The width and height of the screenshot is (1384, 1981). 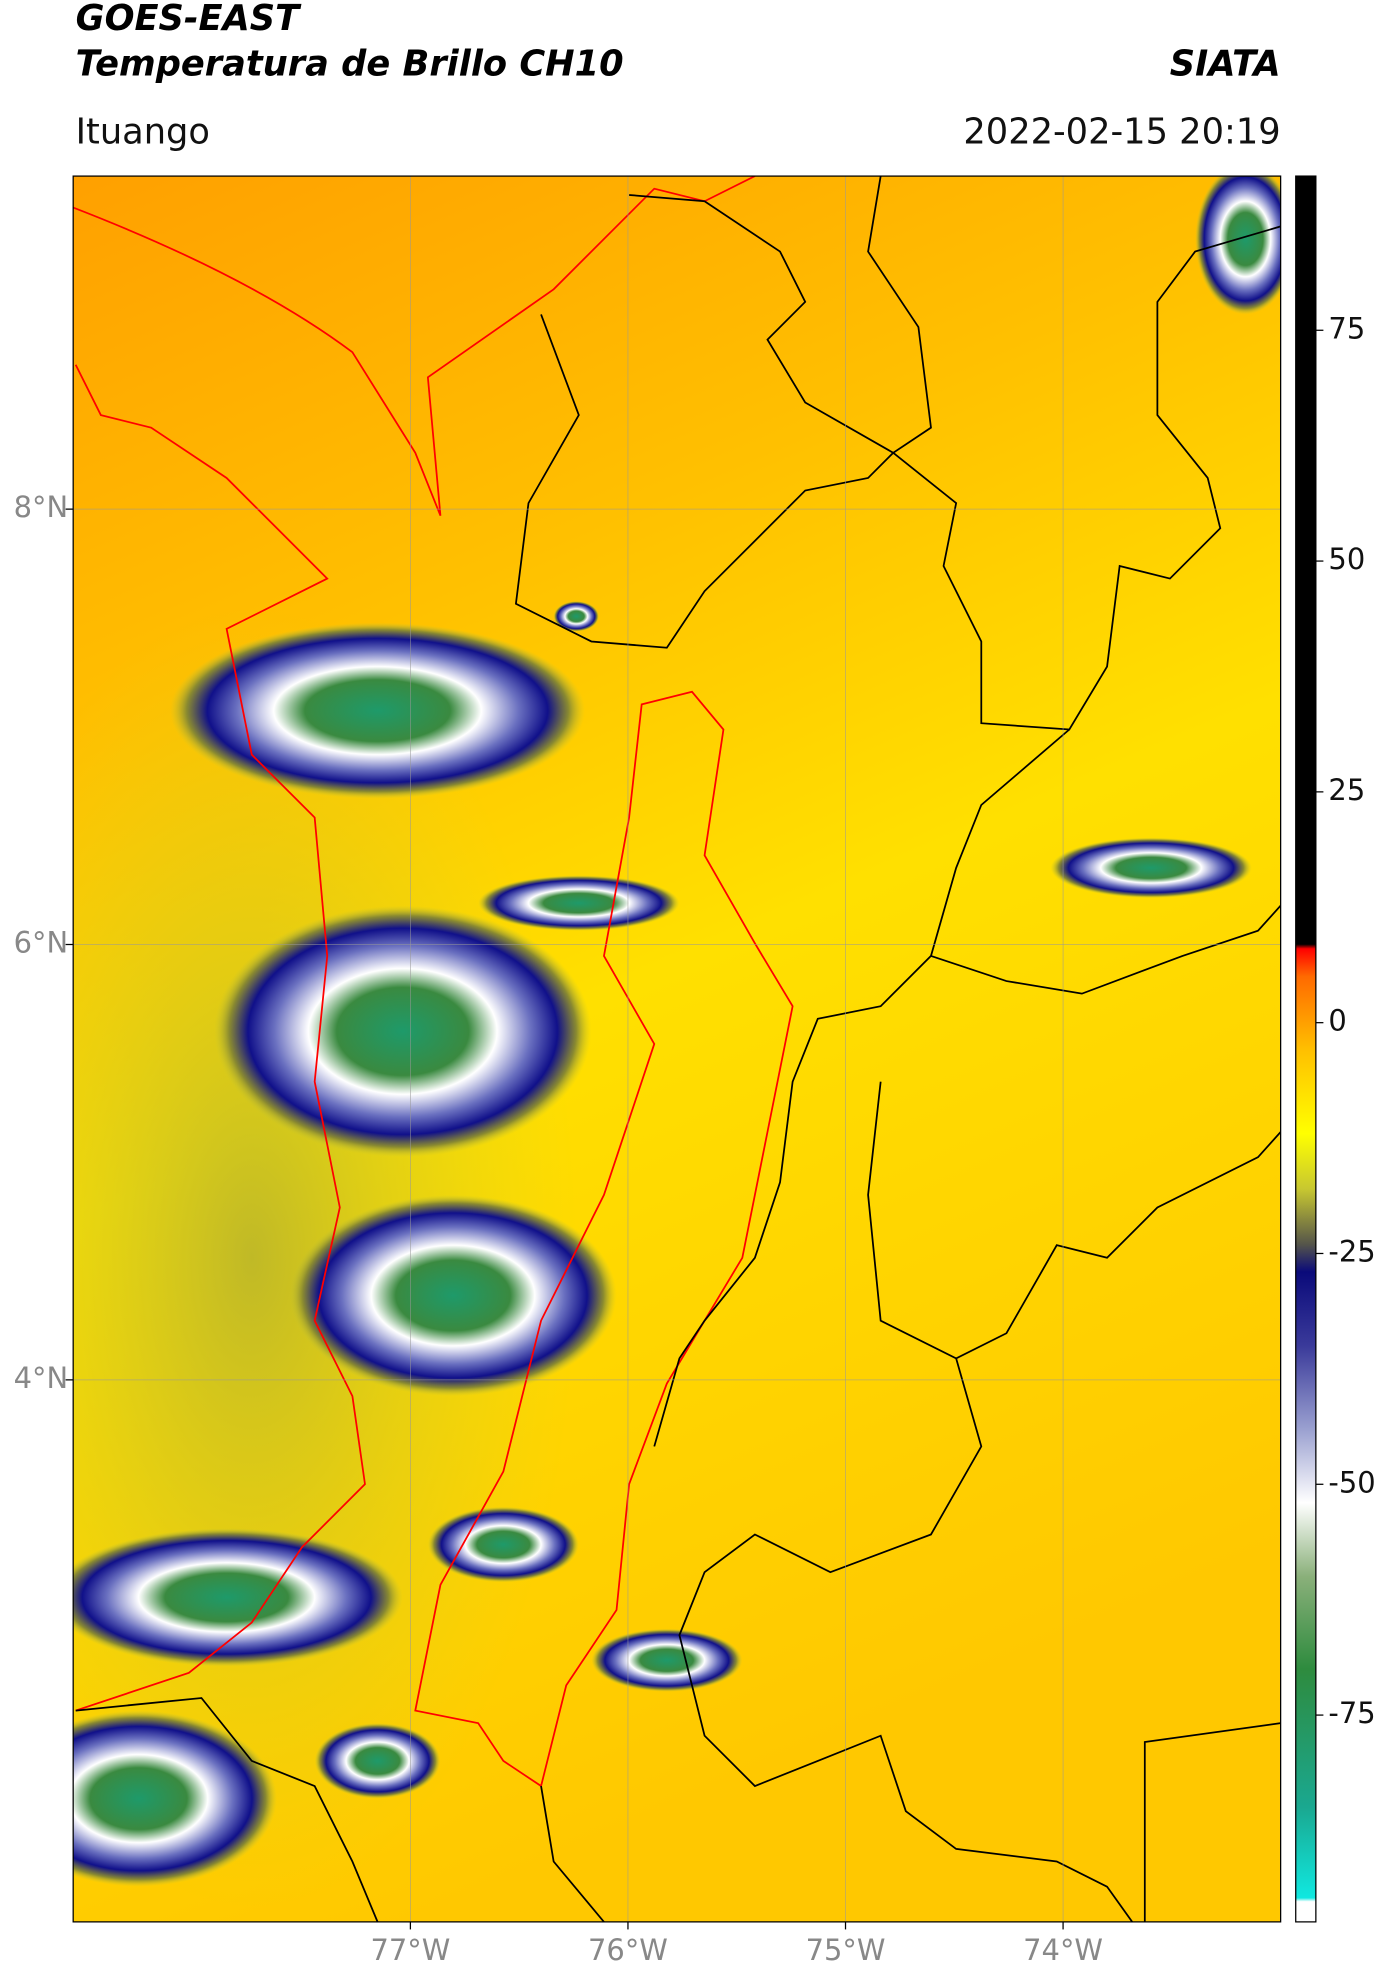 I want to click on y-tick-label: 8°N, so click(x=41, y=507).